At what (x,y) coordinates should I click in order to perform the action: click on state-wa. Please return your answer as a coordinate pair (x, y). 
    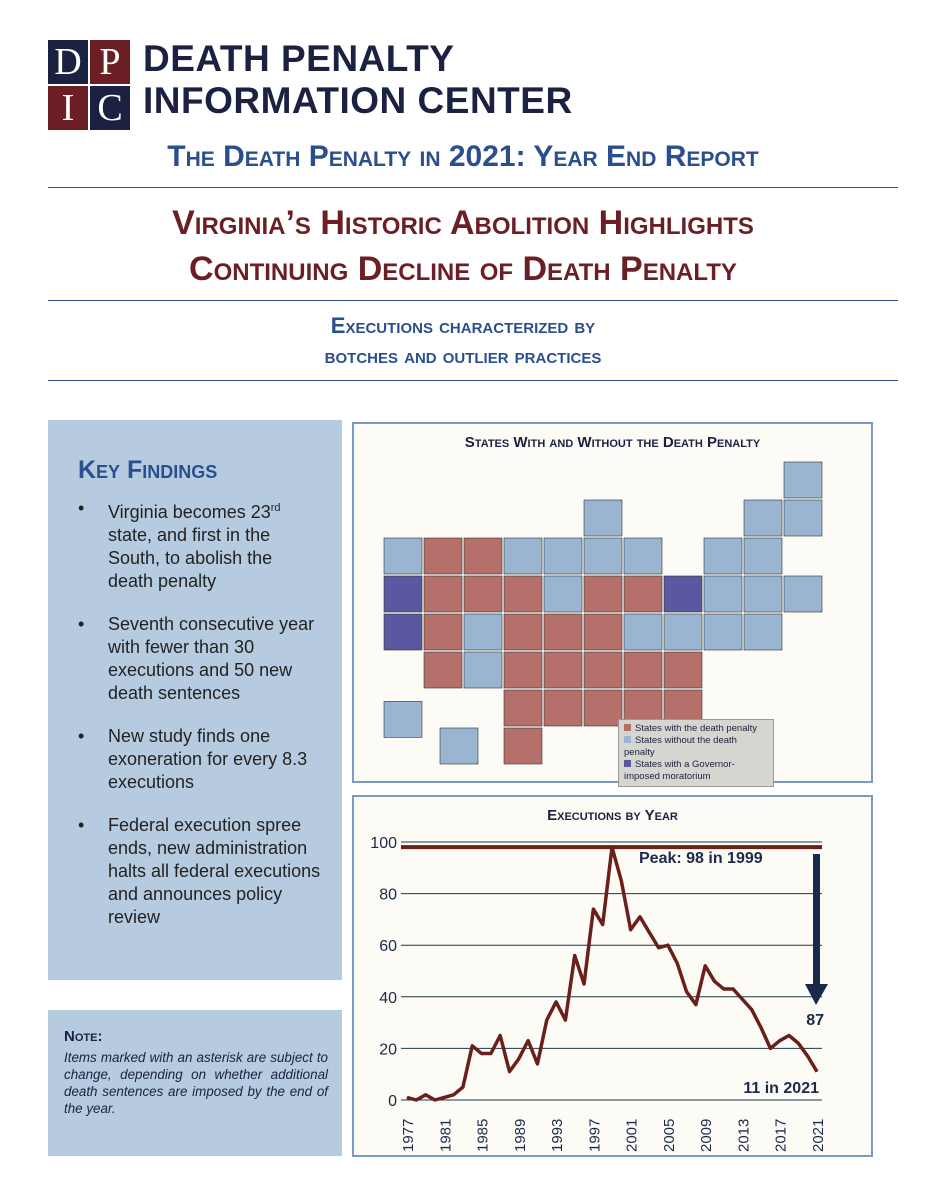
    Looking at the image, I should click on (403, 556).